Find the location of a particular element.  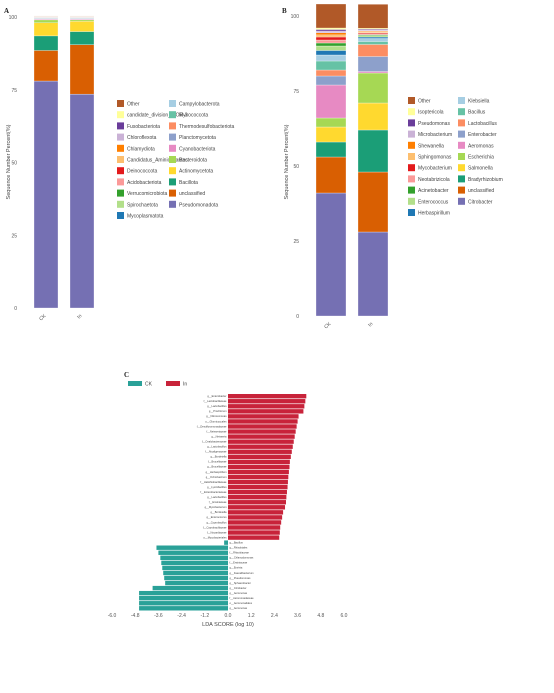

chart-c-bar-label-1: f__Lactobacillaceae is located at coordinates (215, 401).